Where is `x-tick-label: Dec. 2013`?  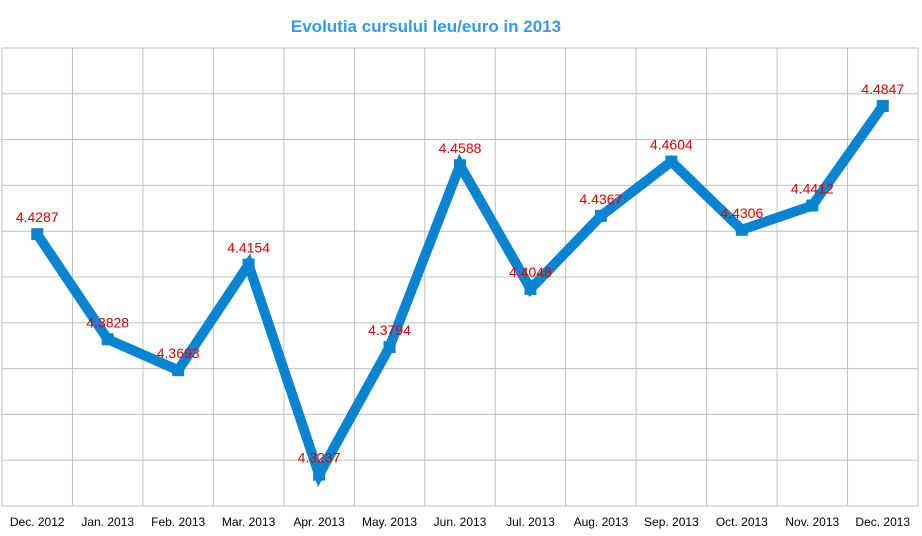 x-tick-label: Dec. 2013 is located at coordinates (882, 522).